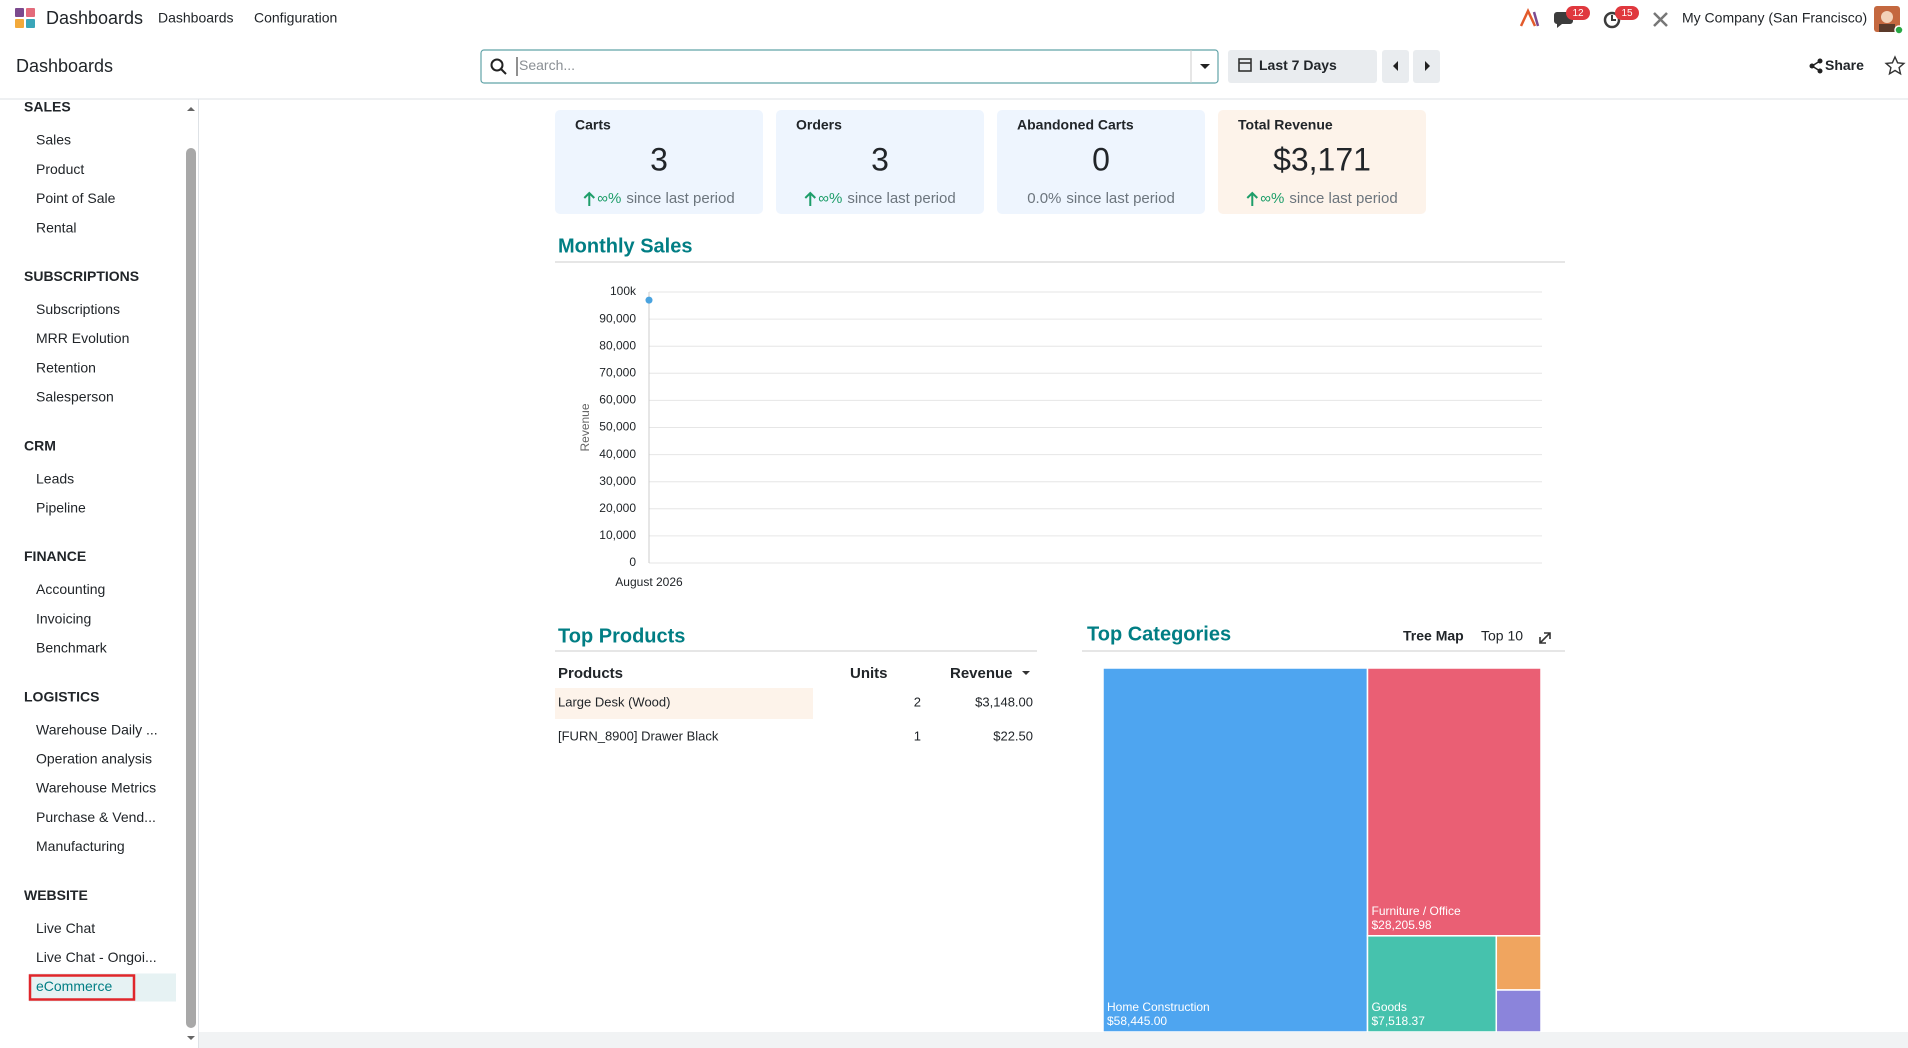 The height and width of the screenshot is (1048, 1908). I want to click on table-cell: $3,148.00, so click(1004, 701).